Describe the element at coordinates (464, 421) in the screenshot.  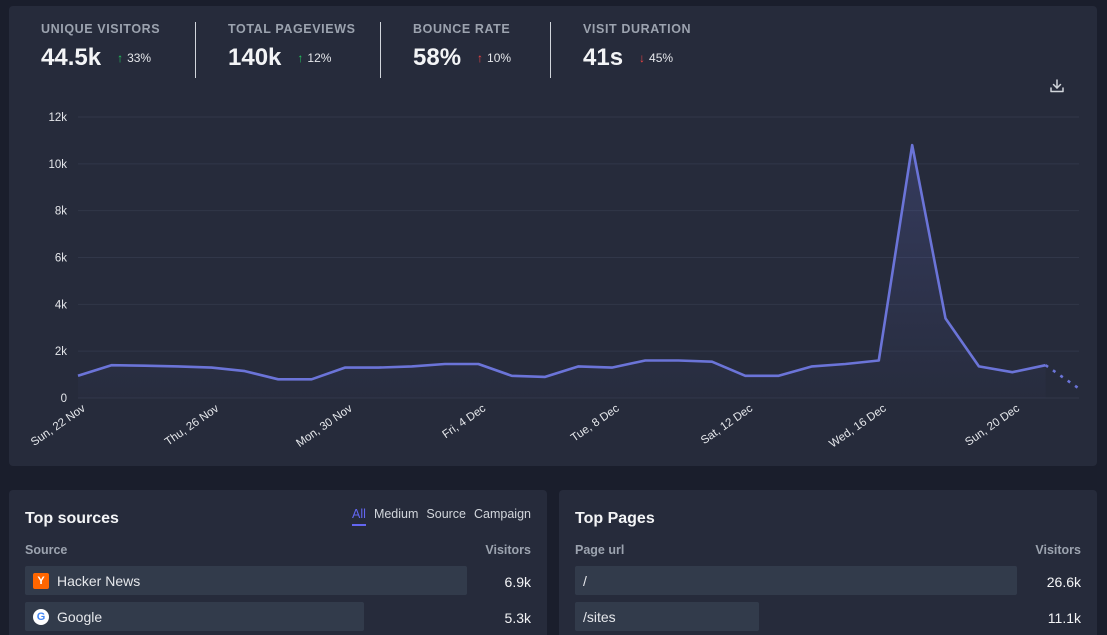
I see `x-tick-label: Fri, 4 Dec` at that location.